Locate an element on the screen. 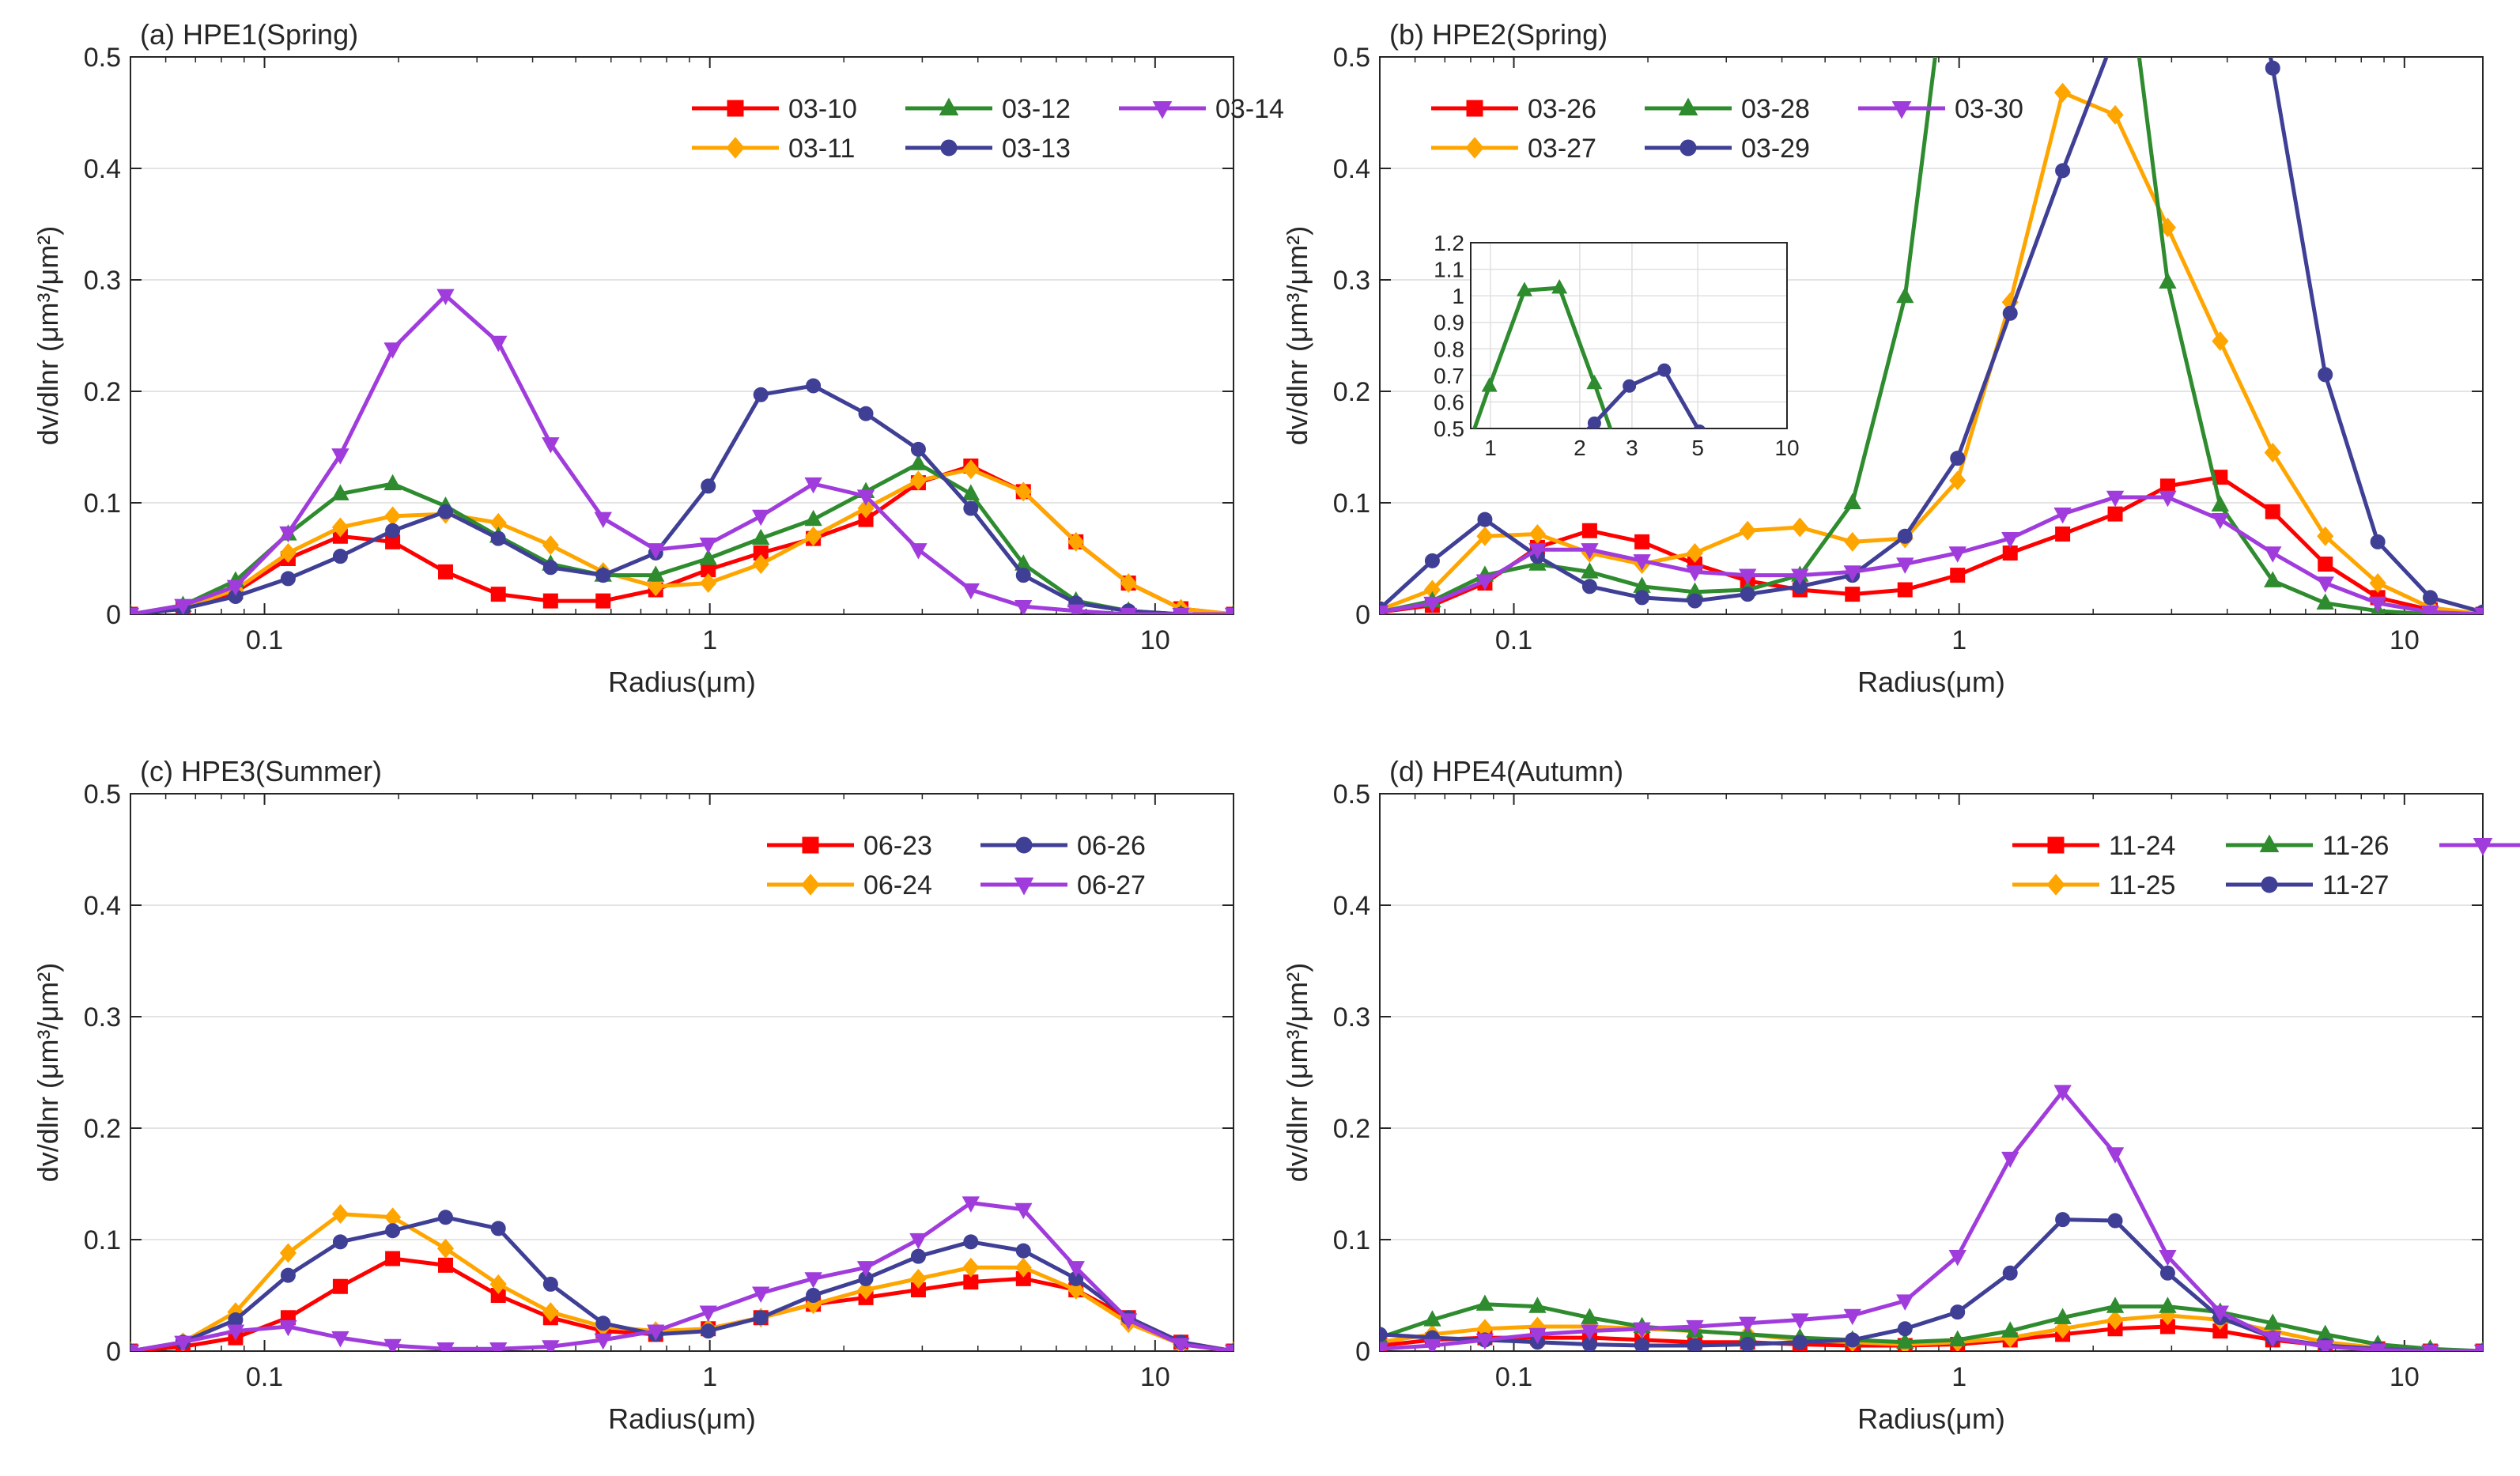 The image size is (2520, 1476). legend: 03-26 03-27 03-28 03-29 03-30 is located at coordinates (1727, 129).